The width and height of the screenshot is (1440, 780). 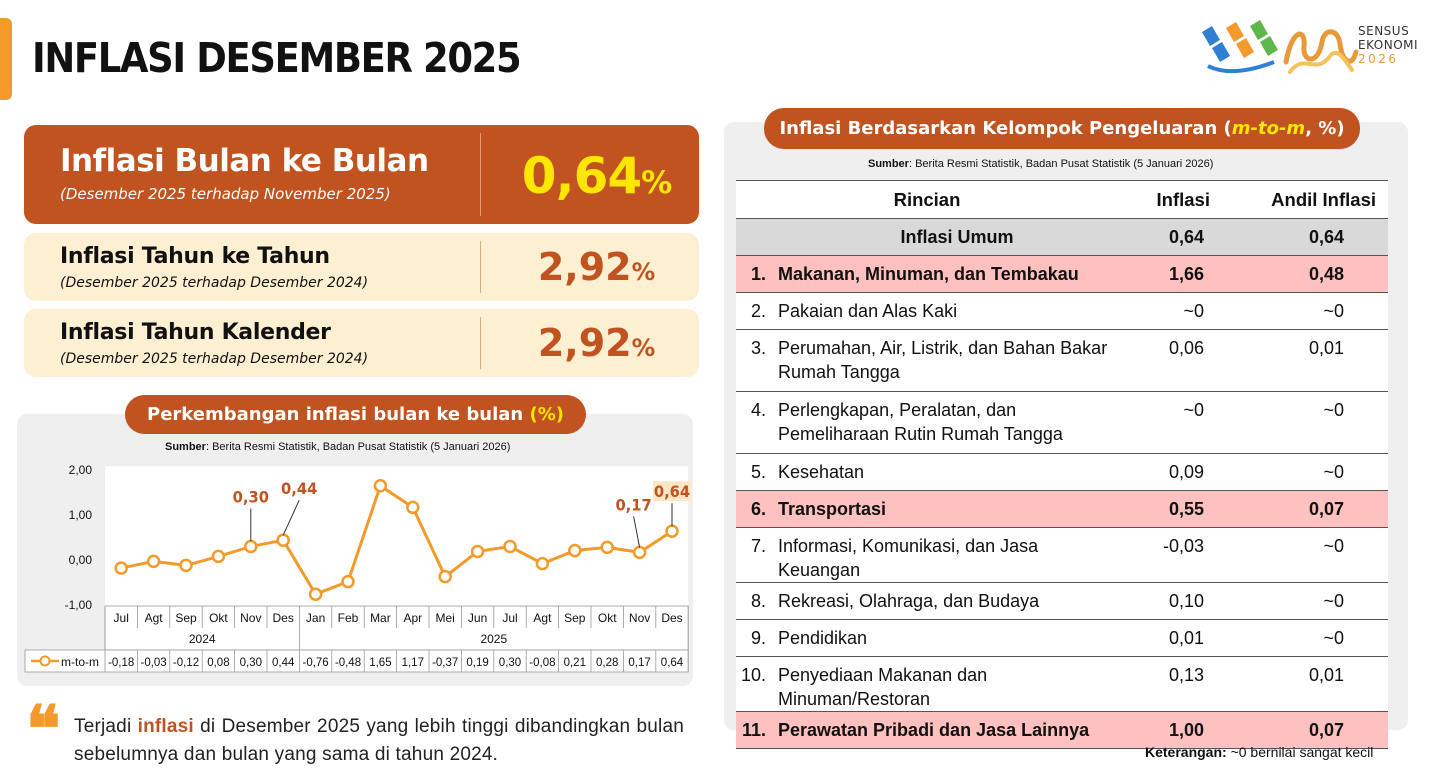 I want to click on table-note: Keterangan: ~0 bernilai sangat kecil, so click(x=1259, y=752).